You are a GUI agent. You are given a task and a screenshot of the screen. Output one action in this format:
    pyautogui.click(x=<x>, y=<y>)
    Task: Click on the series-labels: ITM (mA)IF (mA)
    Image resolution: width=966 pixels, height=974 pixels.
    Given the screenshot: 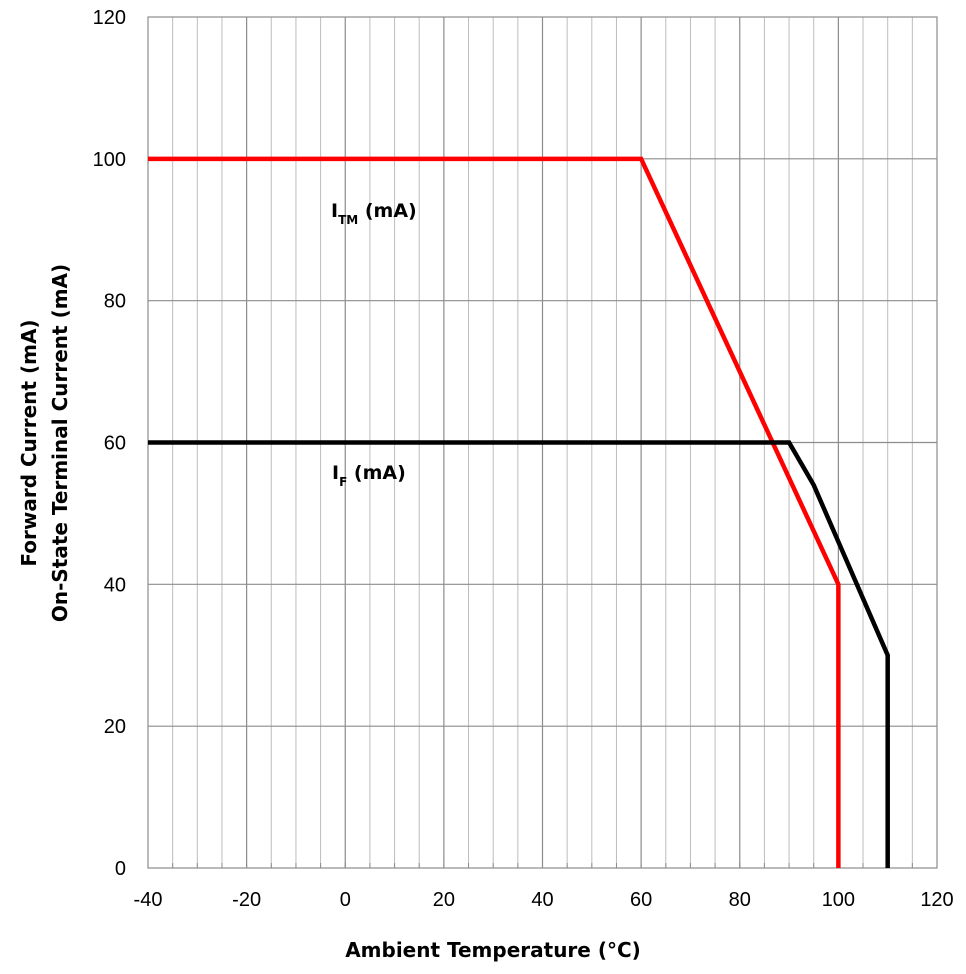 What is the action you would take?
    pyautogui.click(x=374, y=344)
    